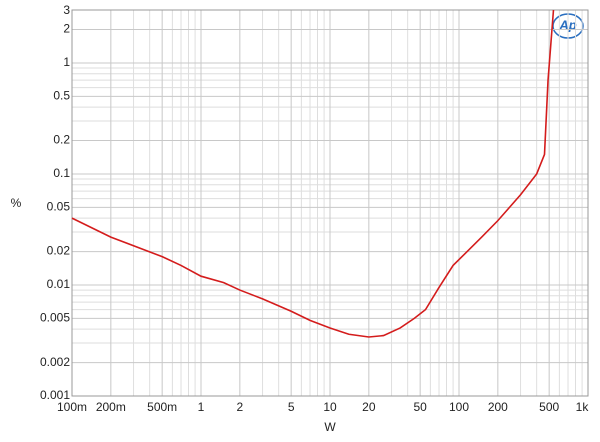 Image resolution: width=600 pixels, height=442 pixels. I want to click on y-axis-label: %, so click(16, 203).